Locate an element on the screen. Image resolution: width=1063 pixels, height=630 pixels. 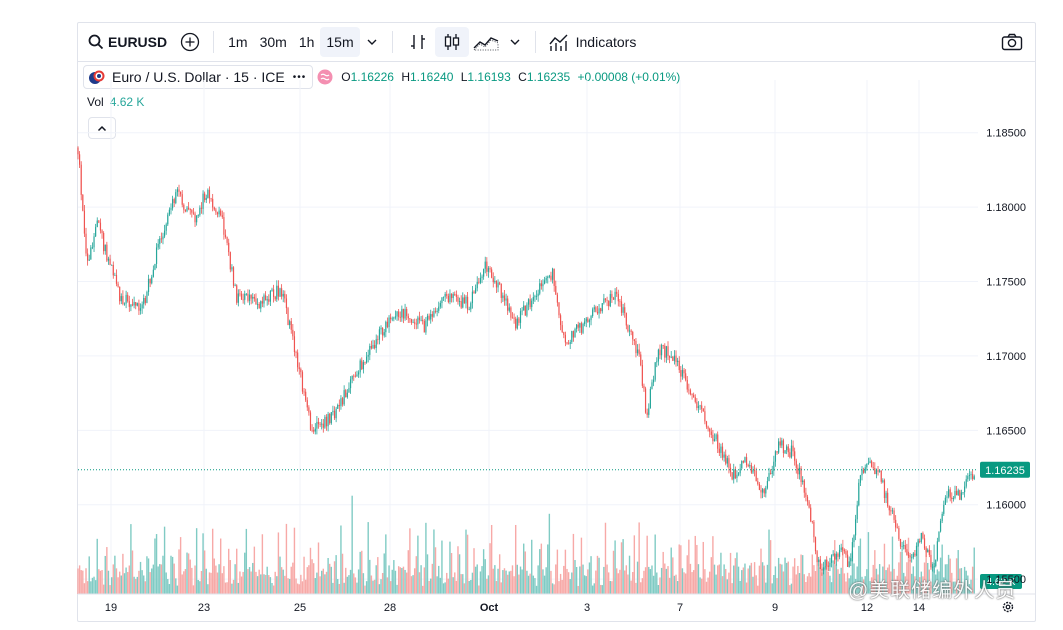
indicators-button: Indicators is located at coordinates (592, 42).